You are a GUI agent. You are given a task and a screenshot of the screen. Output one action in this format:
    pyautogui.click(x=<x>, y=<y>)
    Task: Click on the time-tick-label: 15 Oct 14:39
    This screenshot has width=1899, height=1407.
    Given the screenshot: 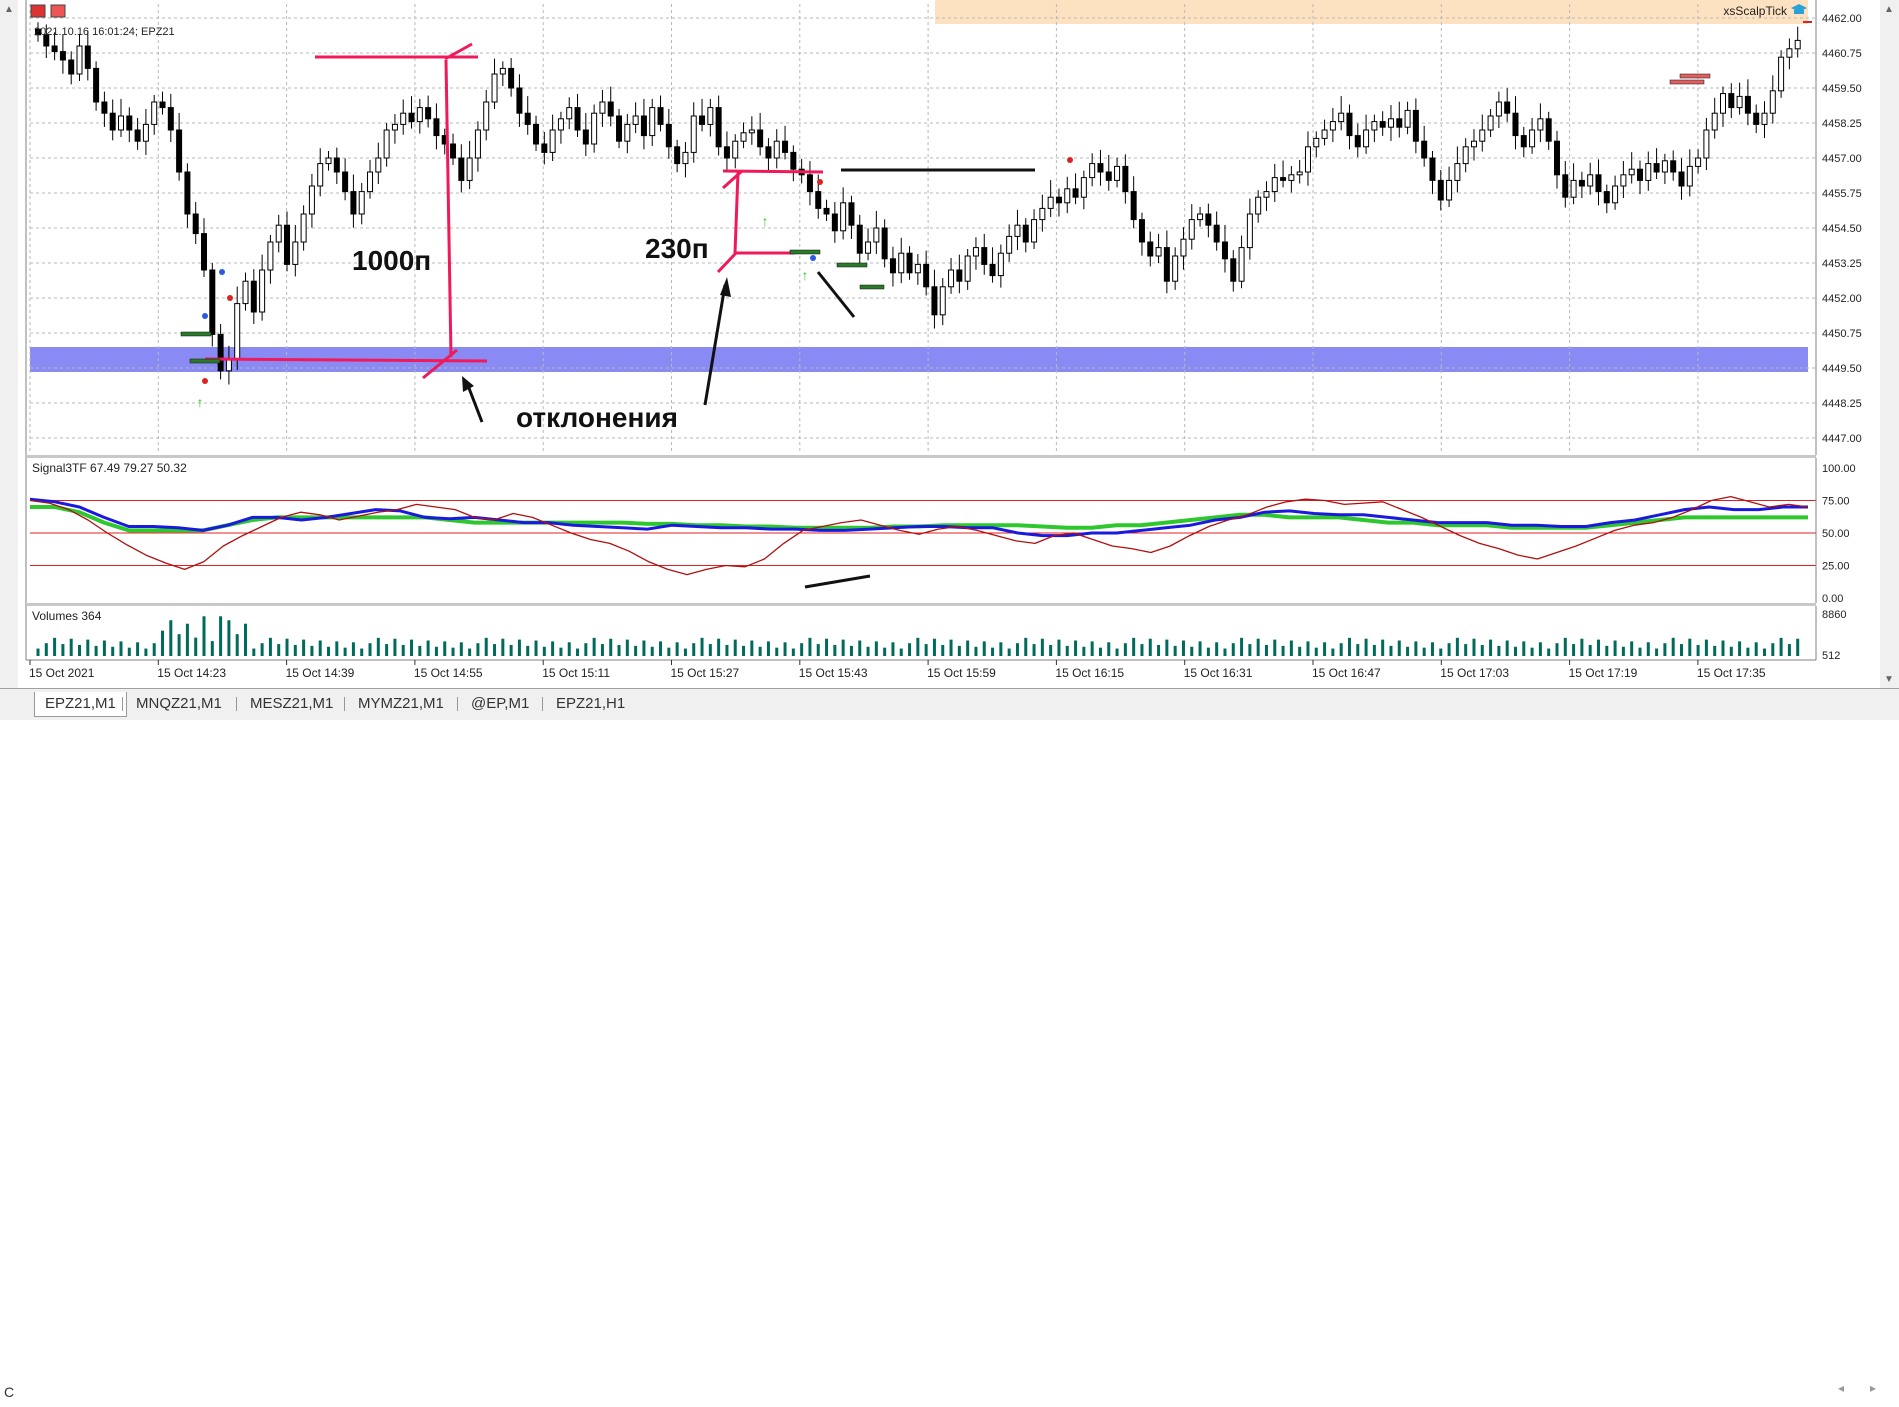 What is the action you would take?
    pyautogui.click(x=320, y=673)
    